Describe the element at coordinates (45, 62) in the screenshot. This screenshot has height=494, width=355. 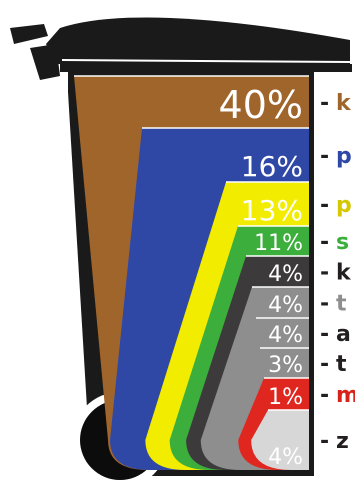
I see `bin-rim` at that location.